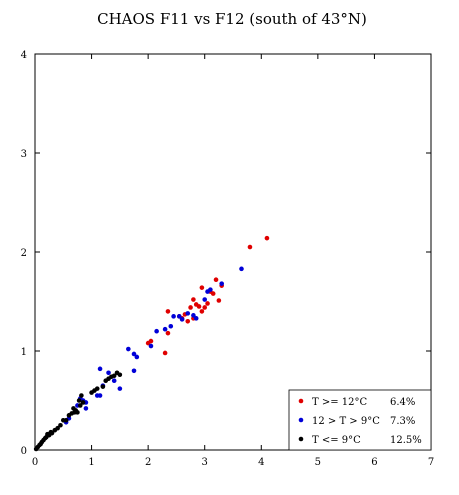  Describe the element at coordinates (35, 462) in the screenshot. I see `x-tick-label: 0` at that location.